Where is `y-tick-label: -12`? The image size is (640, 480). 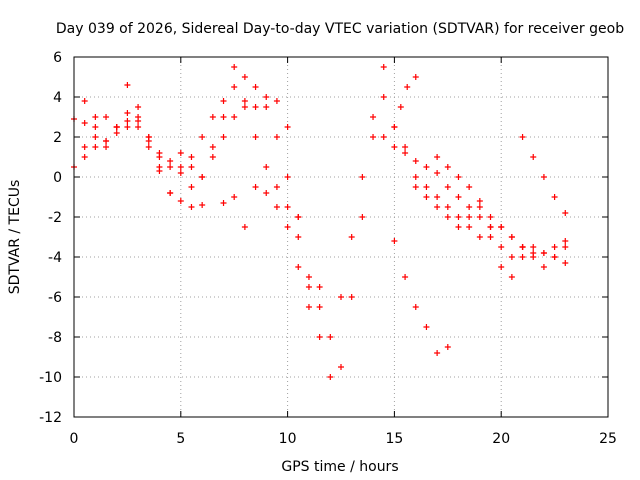
y-tick-label: -12 is located at coordinates (50, 418).